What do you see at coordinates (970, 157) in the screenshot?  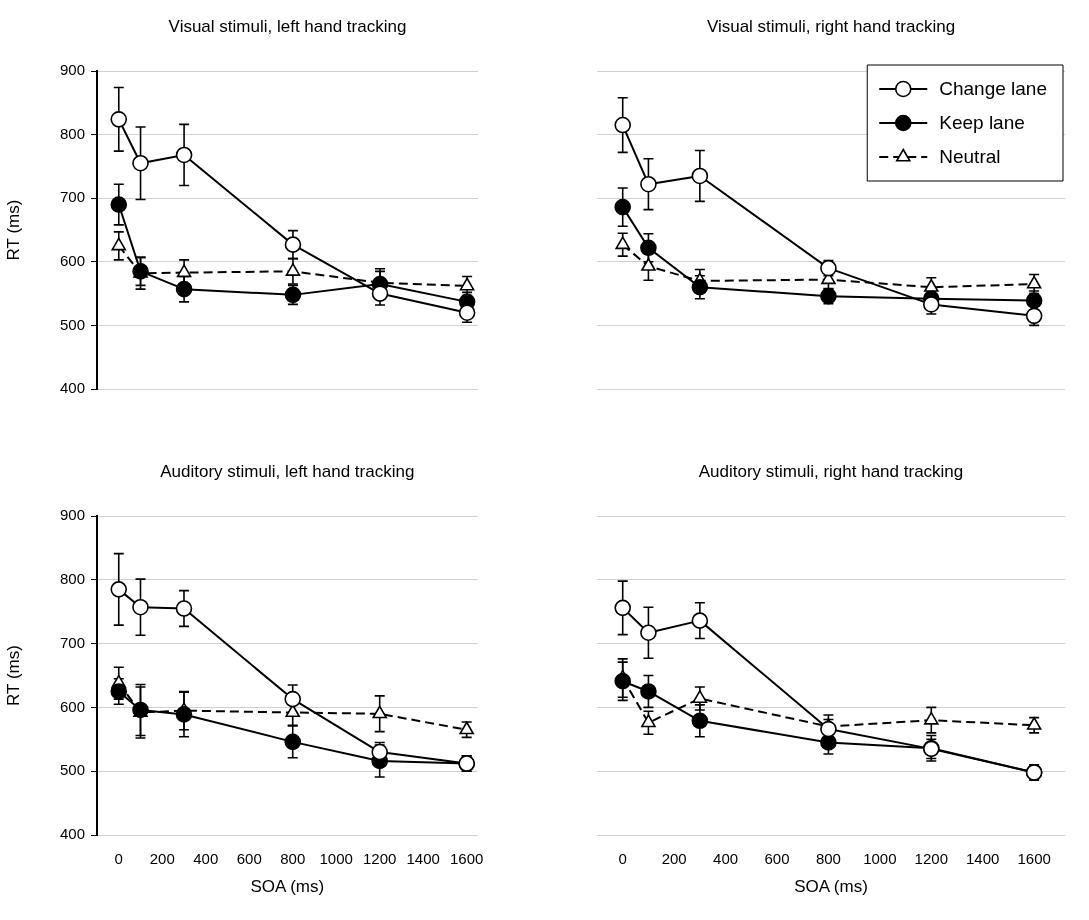 I see `legend-label: Neutral` at bounding box center [970, 157].